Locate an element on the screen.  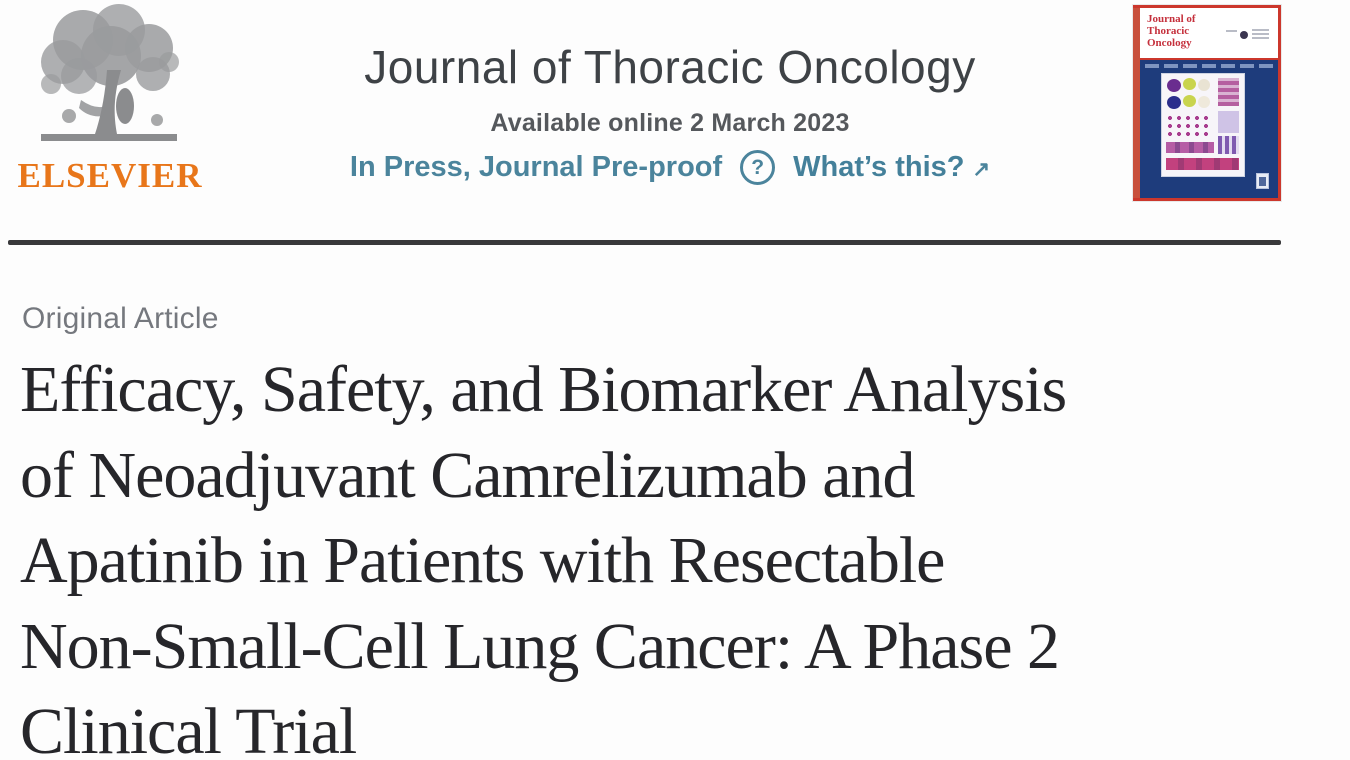
cover-header: Journal of Thoracic Oncology is located at coordinates (1209, 34).